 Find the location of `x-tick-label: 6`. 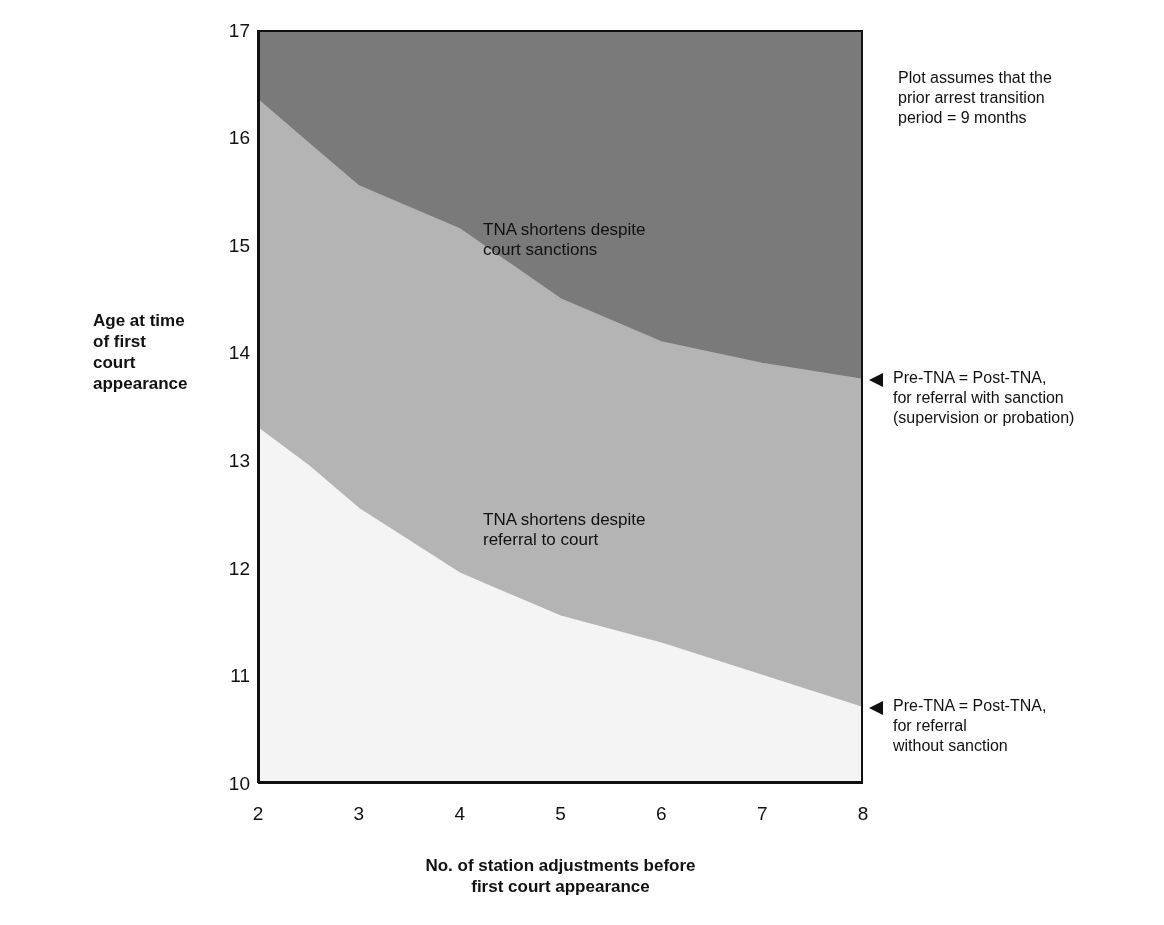

x-tick-label: 6 is located at coordinates (661, 814).